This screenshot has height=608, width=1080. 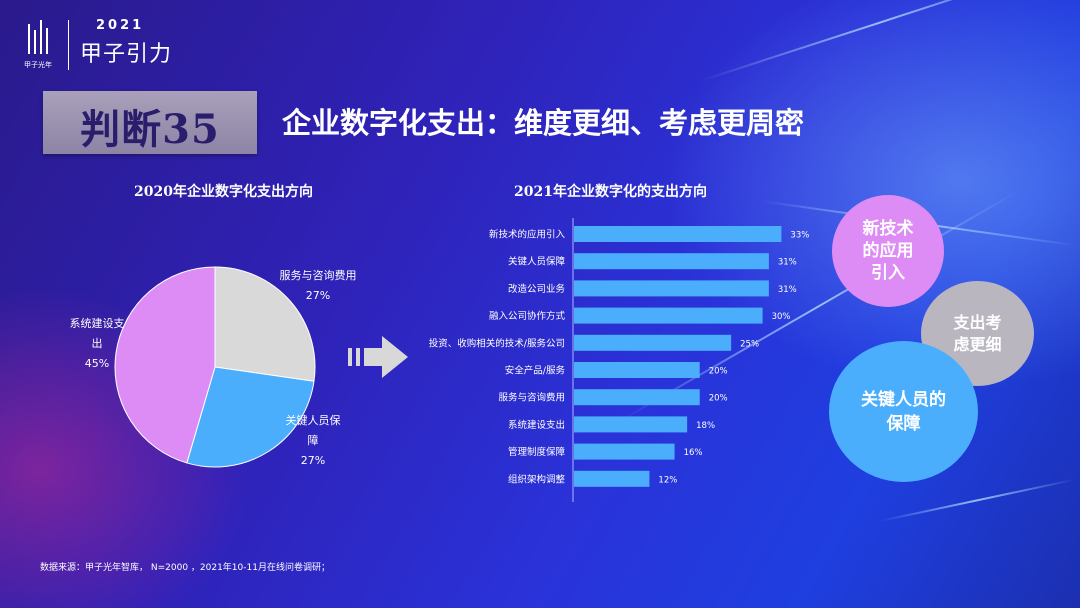 I want to click on pie-label-system-name2: 出, so click(x=97, y=343).